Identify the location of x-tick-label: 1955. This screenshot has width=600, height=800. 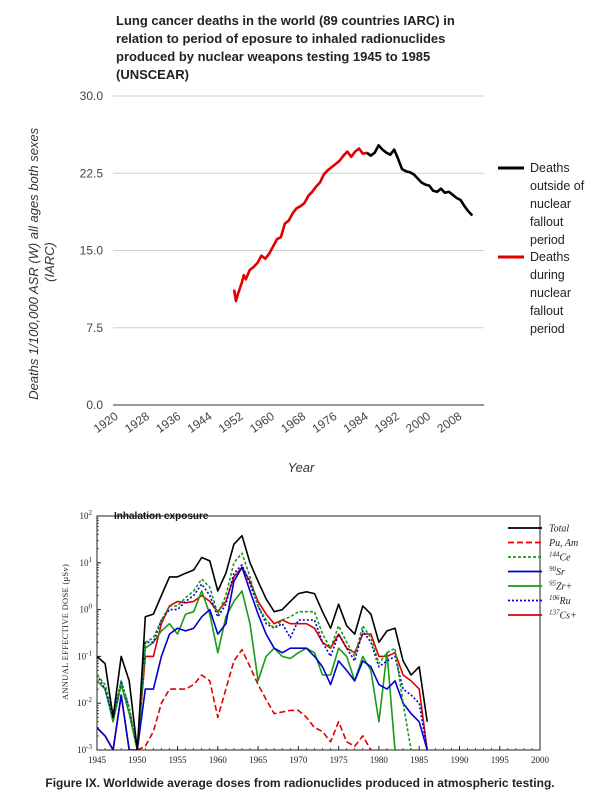
(178, 760).